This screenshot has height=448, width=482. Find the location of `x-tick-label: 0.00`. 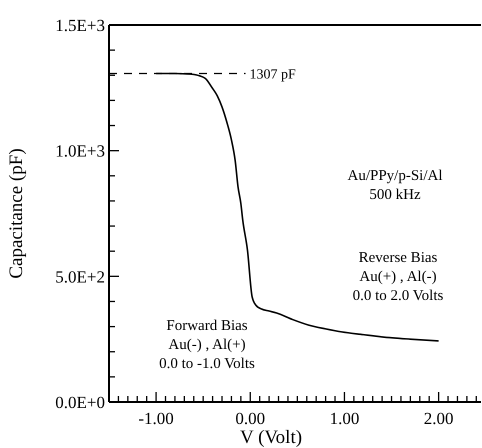

x-tick-label: 0.00 is located at coordinates (250, 418).